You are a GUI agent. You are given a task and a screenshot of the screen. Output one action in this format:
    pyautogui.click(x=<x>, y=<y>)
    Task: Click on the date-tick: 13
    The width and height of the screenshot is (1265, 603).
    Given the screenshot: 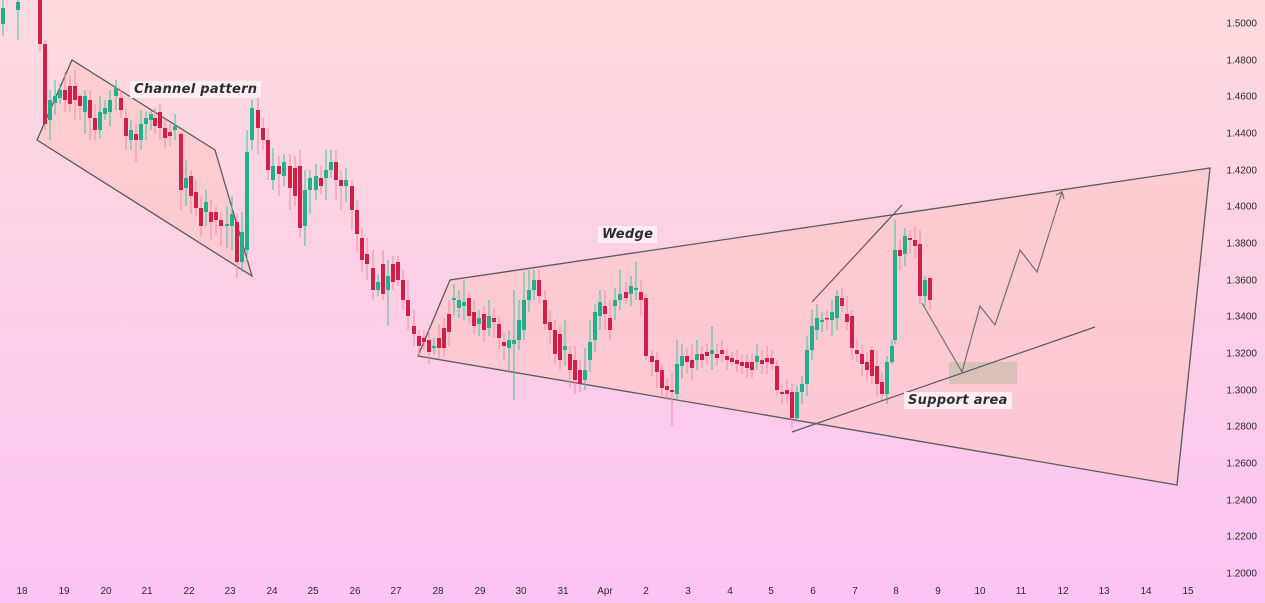 What is the action you would take?
    pyautogui.click(x=1104, y=591)
    